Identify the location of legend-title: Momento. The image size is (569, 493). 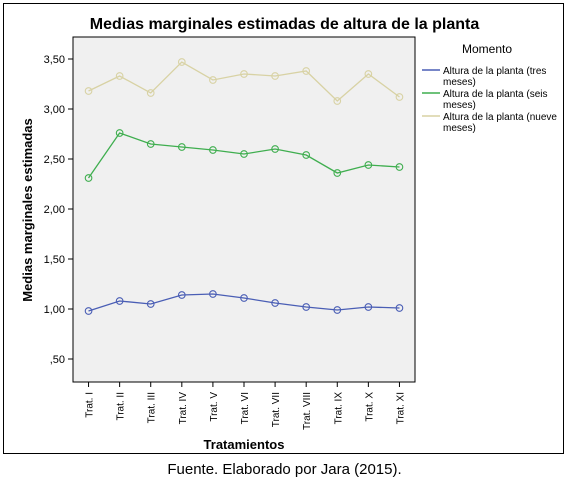
(487, 49).